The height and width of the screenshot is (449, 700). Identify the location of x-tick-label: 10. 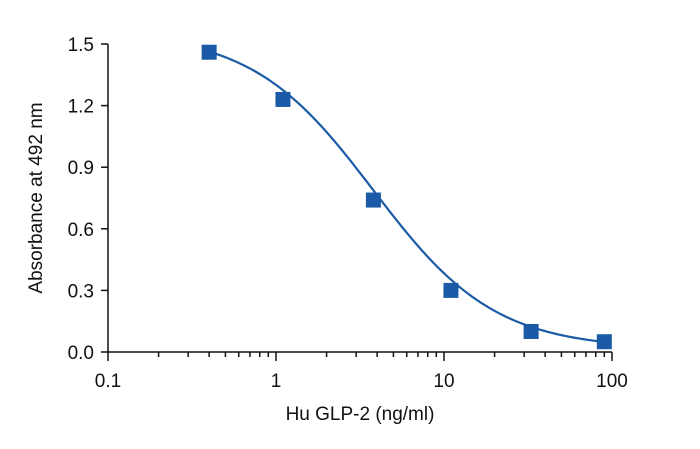
(443, 381).